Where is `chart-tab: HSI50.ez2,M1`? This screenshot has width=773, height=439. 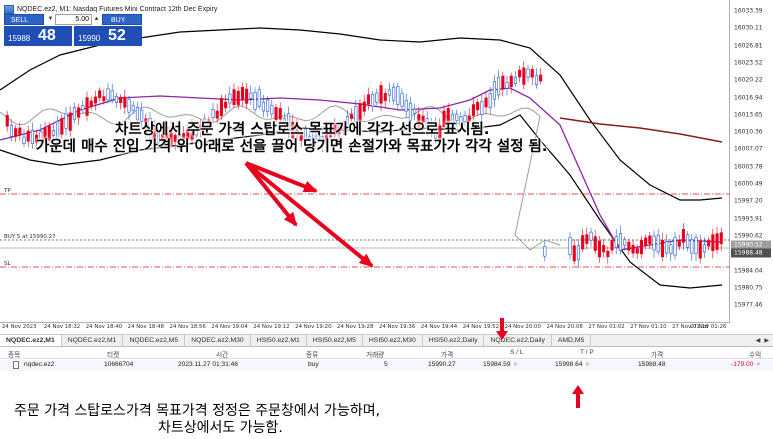 chart-tab: HSI50.ez2,M1 is located at coordinates (279, 340).